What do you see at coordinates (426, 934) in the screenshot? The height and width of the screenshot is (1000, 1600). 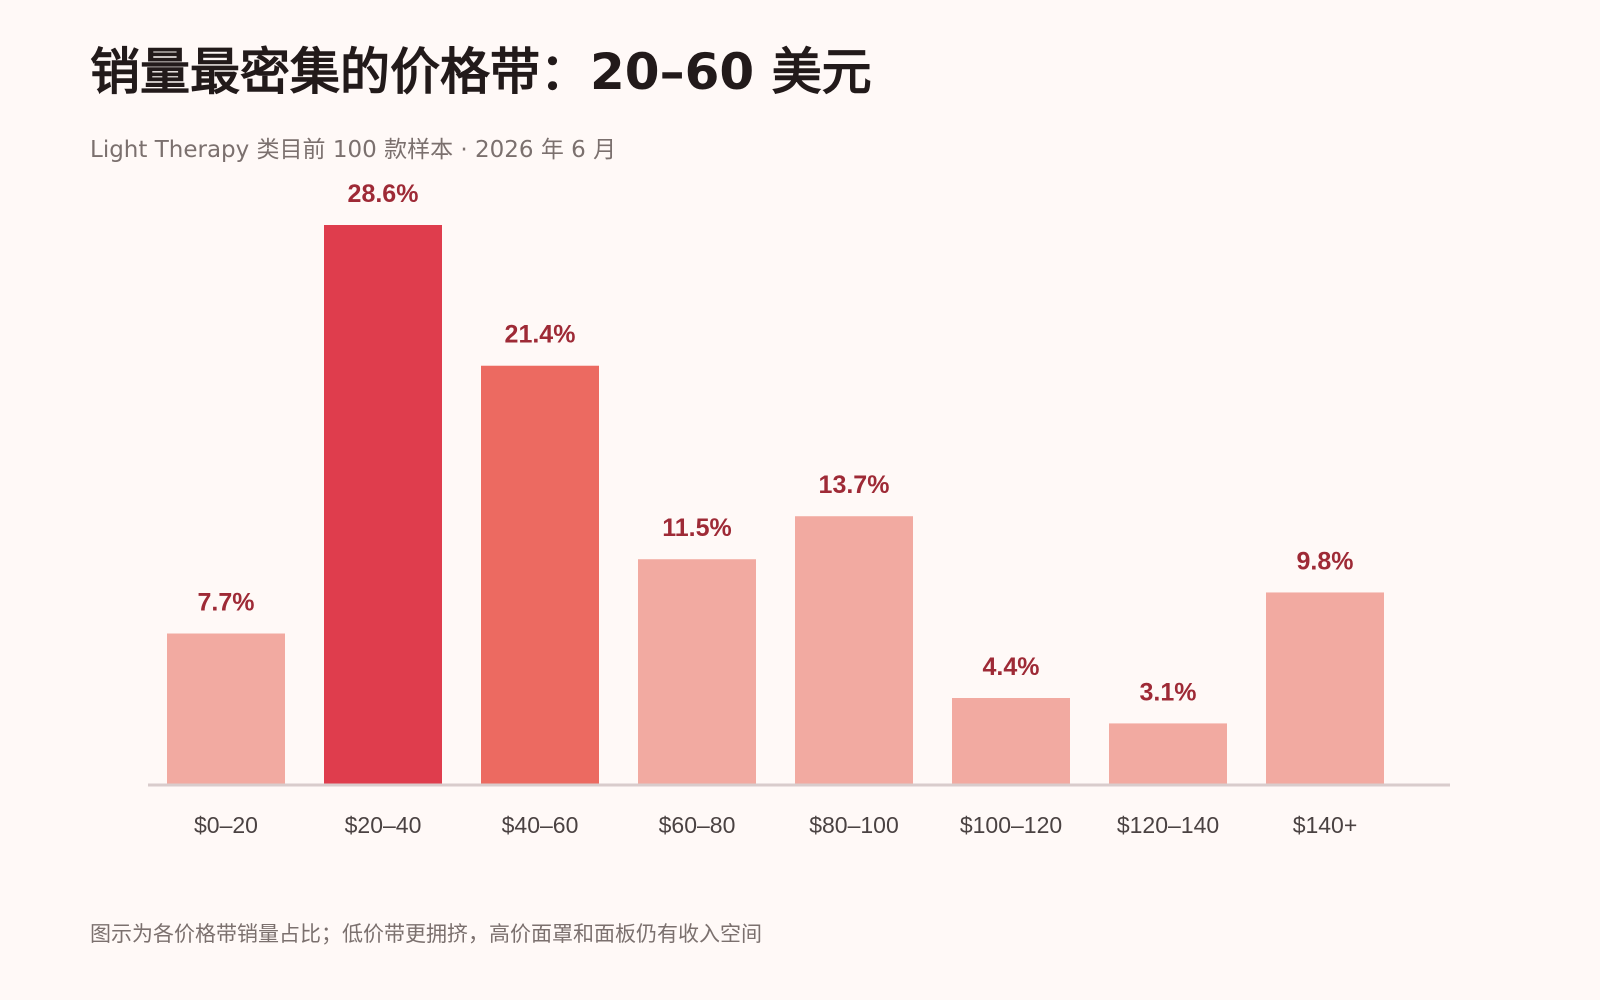 I see `chart-footnote: 图示为各价格带销量占比；低价带更拥挤，高价面罩和面板仍有收入空间` at bounding box center [426, 934].